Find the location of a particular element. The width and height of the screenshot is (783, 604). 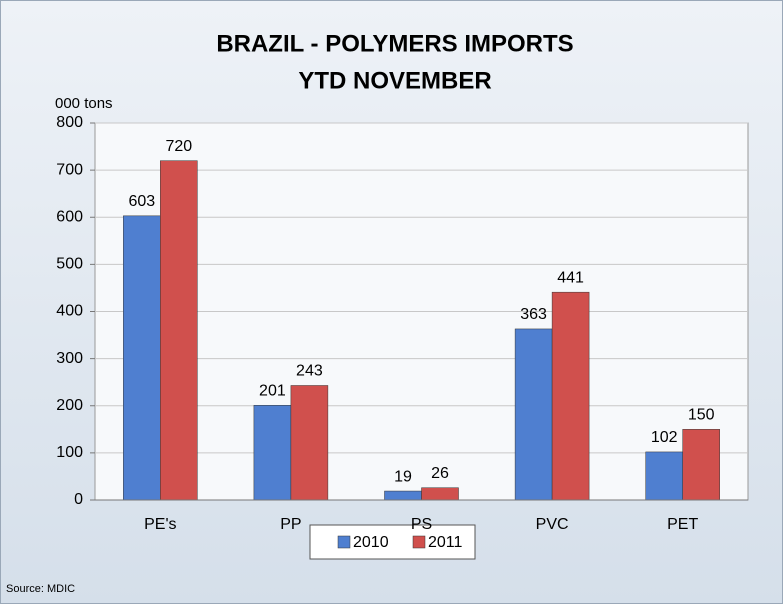

legend-label: 2011 is located at coordinates (445, 542).